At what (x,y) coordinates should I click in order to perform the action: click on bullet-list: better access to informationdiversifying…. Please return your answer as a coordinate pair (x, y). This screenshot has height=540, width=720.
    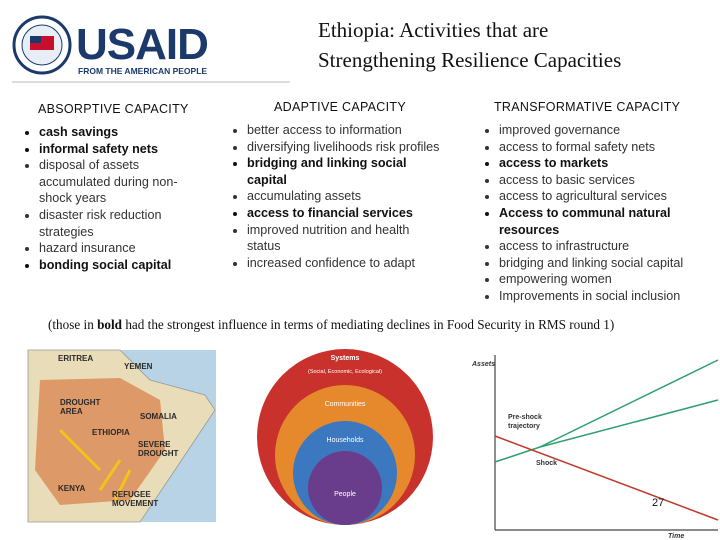
    Looking at the image, I should click on (337, 196).